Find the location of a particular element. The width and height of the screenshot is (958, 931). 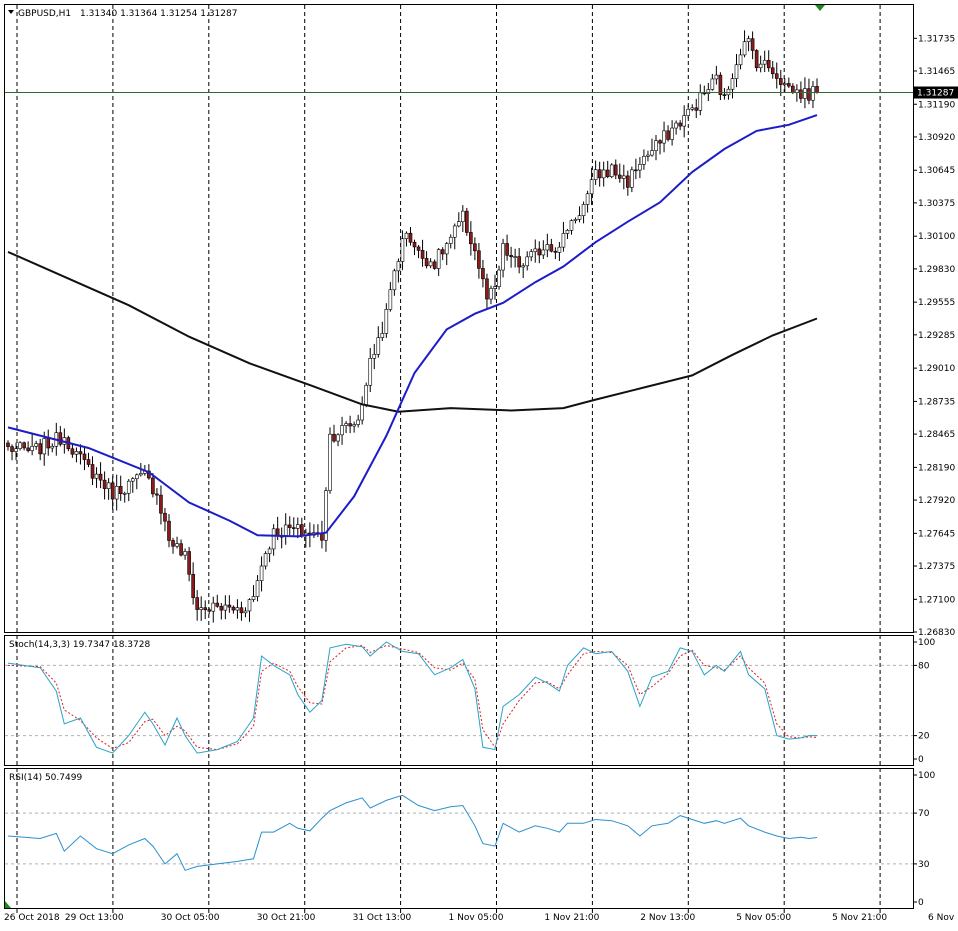

chart-shift-marker-icon is located at coordinates (820, 8).